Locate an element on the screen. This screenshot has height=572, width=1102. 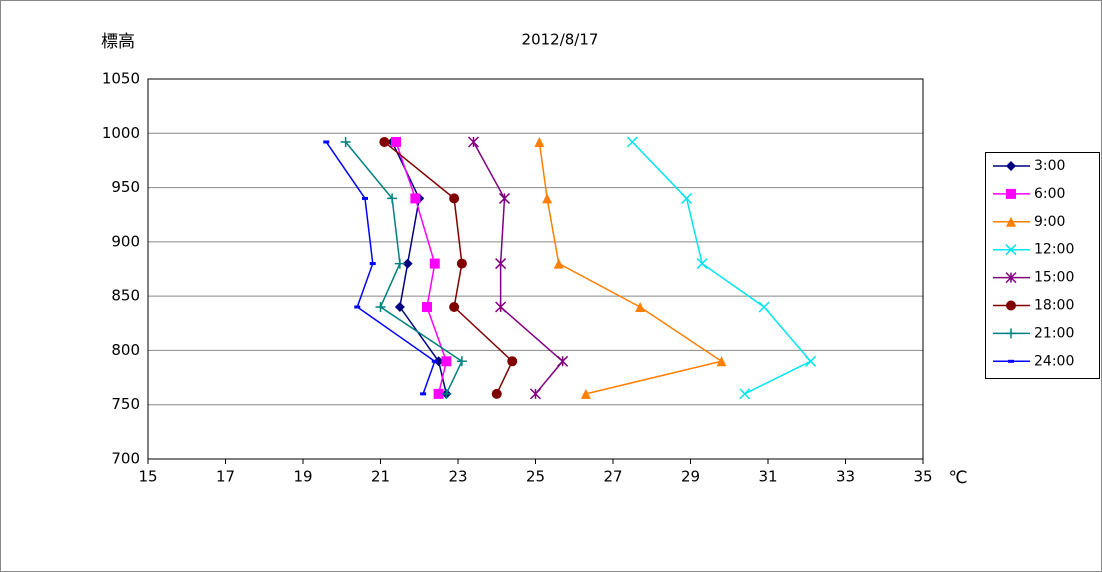
chart-title: 2012/8/17 is located at coordinates (560, 40).